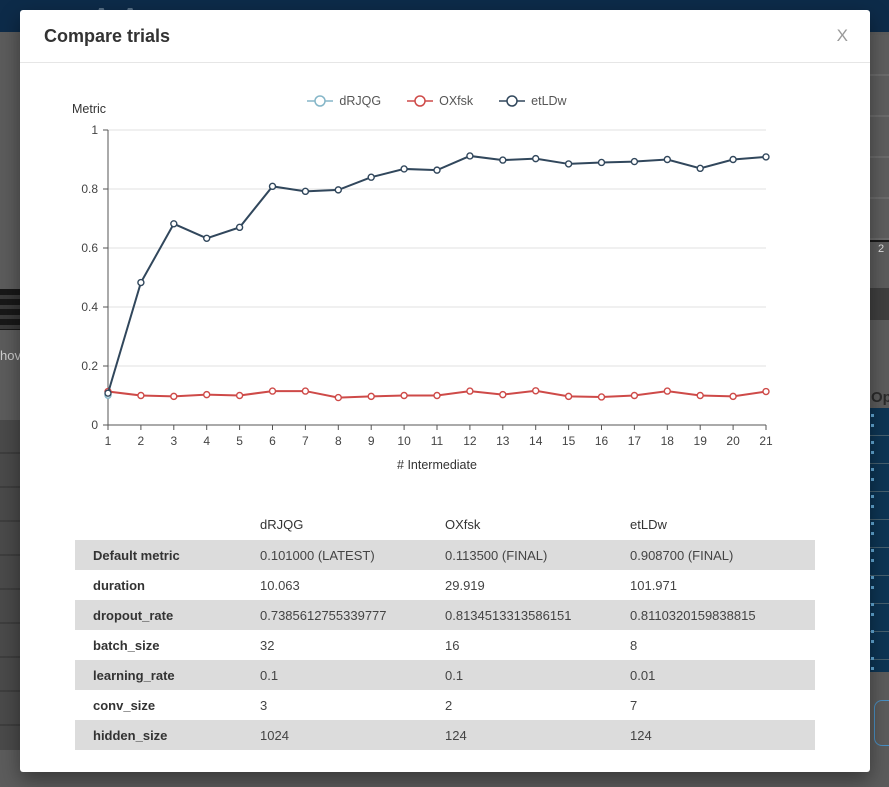 Image resolution: width=889 pixels, height=787 pixels. What do you see at coordinates (635, 441) in the screenshot?
I see `x-tick-label: 17` at bounding box center [635, 441].